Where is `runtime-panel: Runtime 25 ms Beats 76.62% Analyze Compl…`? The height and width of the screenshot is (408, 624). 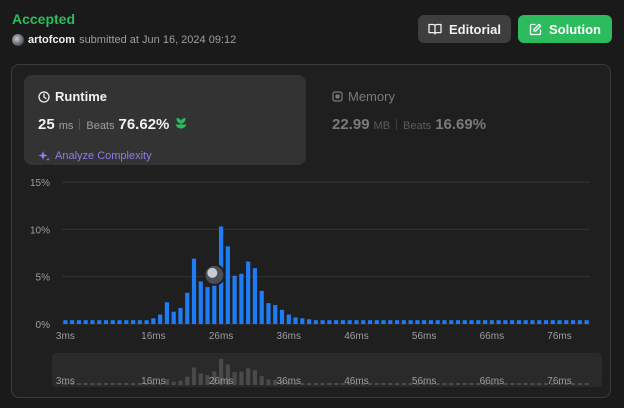 runtime-panel: Runtime 25 ms Beats 76.62% Analyze Compl… is located at coordinates (165, 120).